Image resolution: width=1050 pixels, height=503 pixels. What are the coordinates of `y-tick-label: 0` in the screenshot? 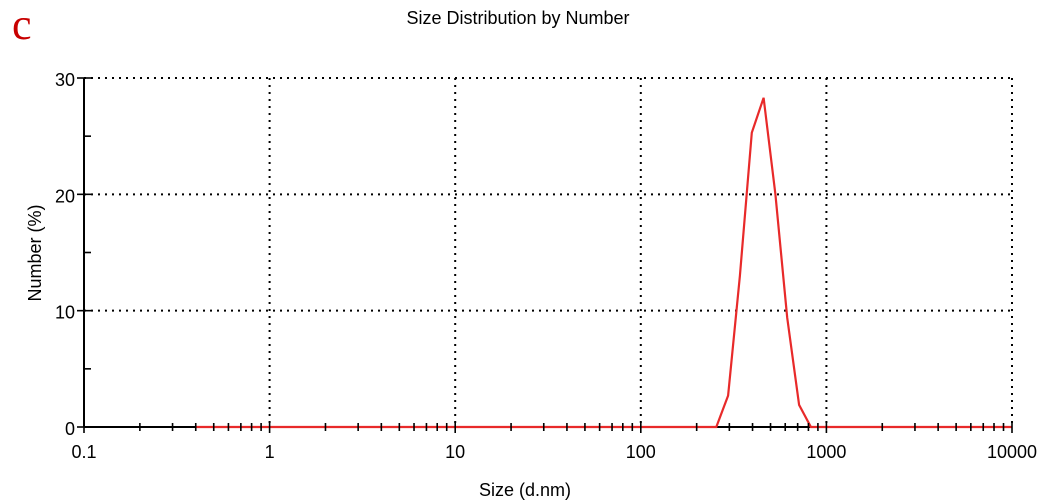 It's located at (70, 429).